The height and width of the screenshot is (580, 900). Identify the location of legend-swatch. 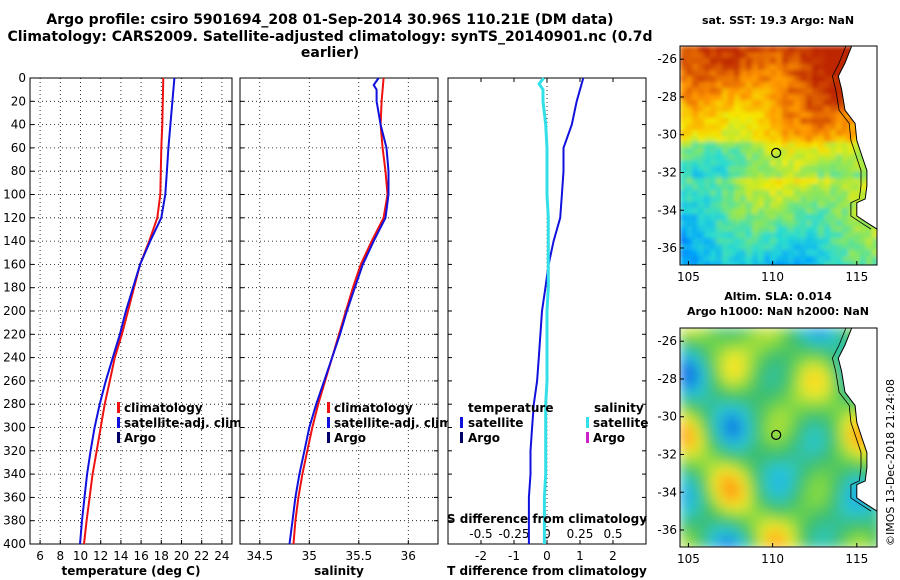
(461, 437).